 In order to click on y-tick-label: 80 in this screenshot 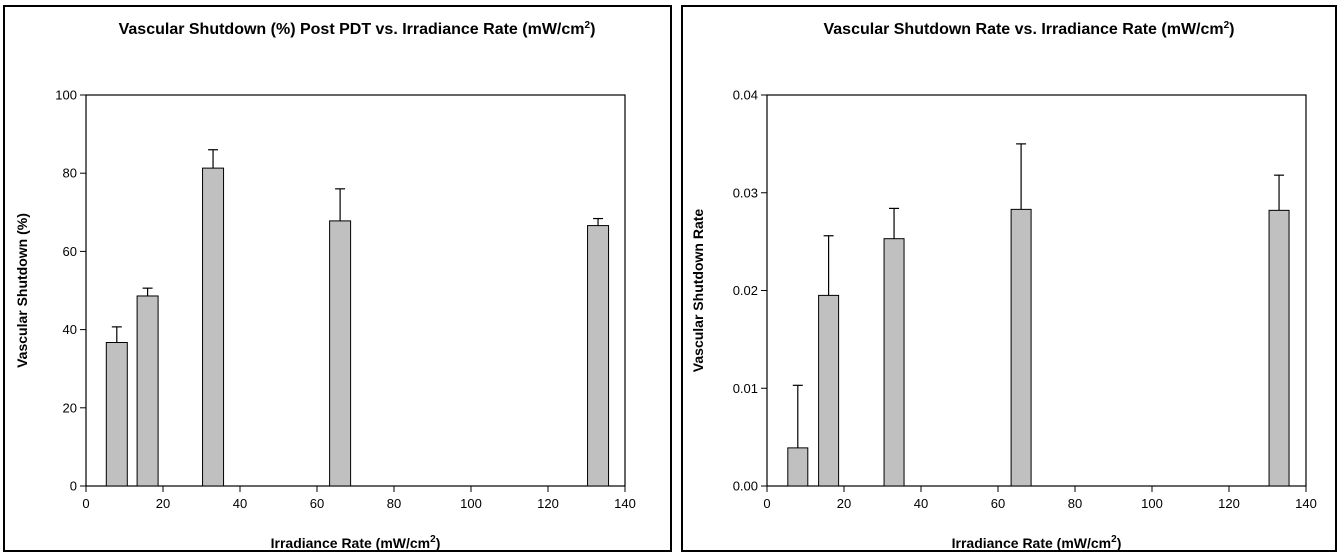, I will do `click(70, 173)`.